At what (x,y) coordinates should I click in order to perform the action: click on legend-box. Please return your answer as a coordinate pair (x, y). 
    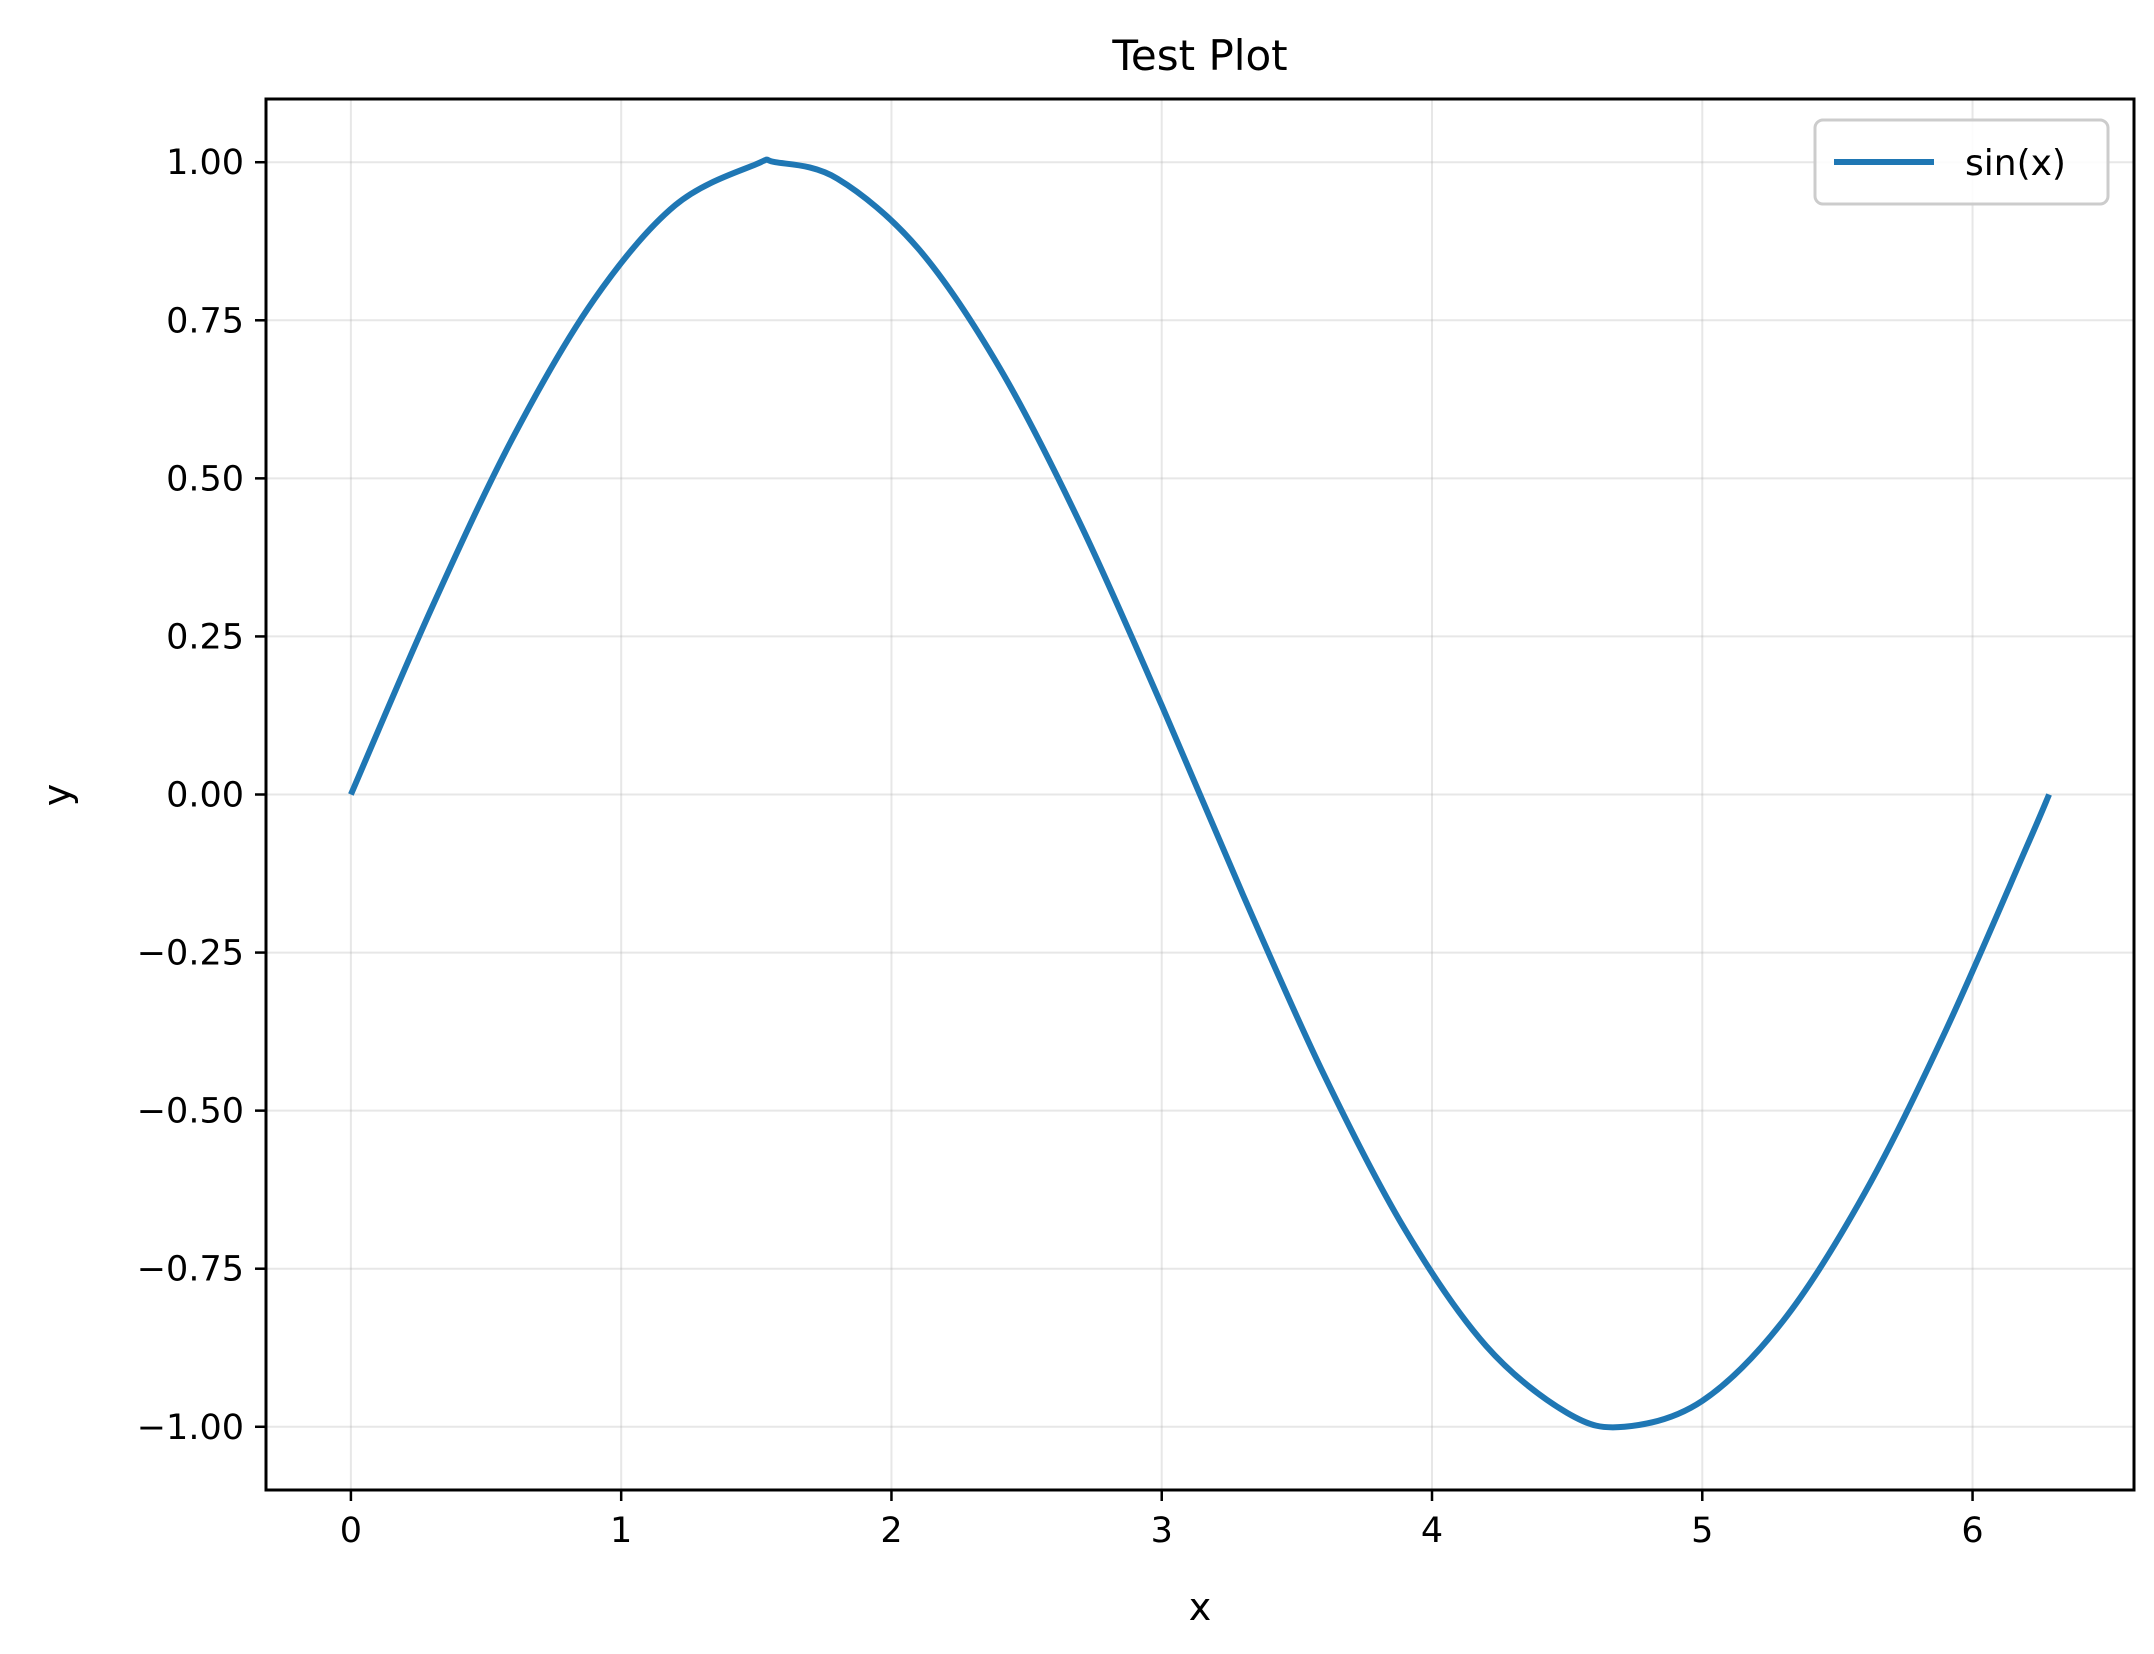
    Looking at the image, I should click on (1961, 162).